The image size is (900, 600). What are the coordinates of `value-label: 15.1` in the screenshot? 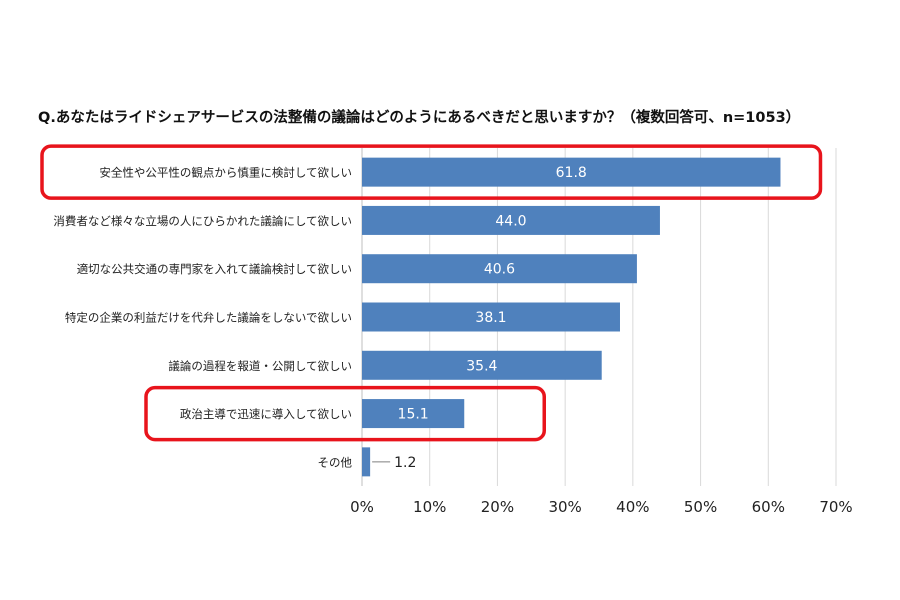 It's located at (413, 415).